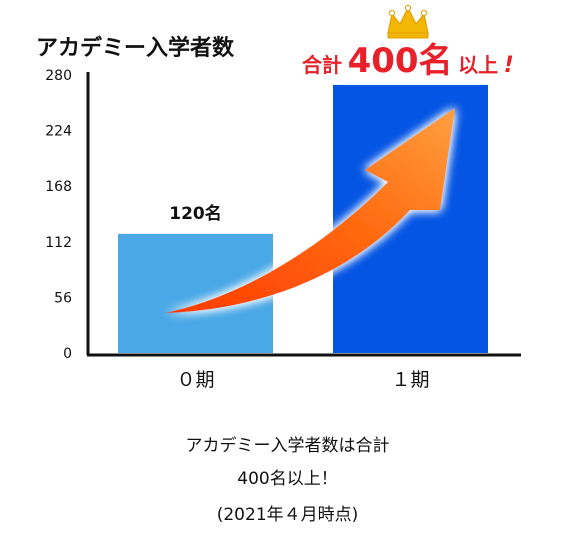 Image resolution: width=575 pixels, height=545 pixels. I want to click on y-tick-label: 0, so click(67, 354).